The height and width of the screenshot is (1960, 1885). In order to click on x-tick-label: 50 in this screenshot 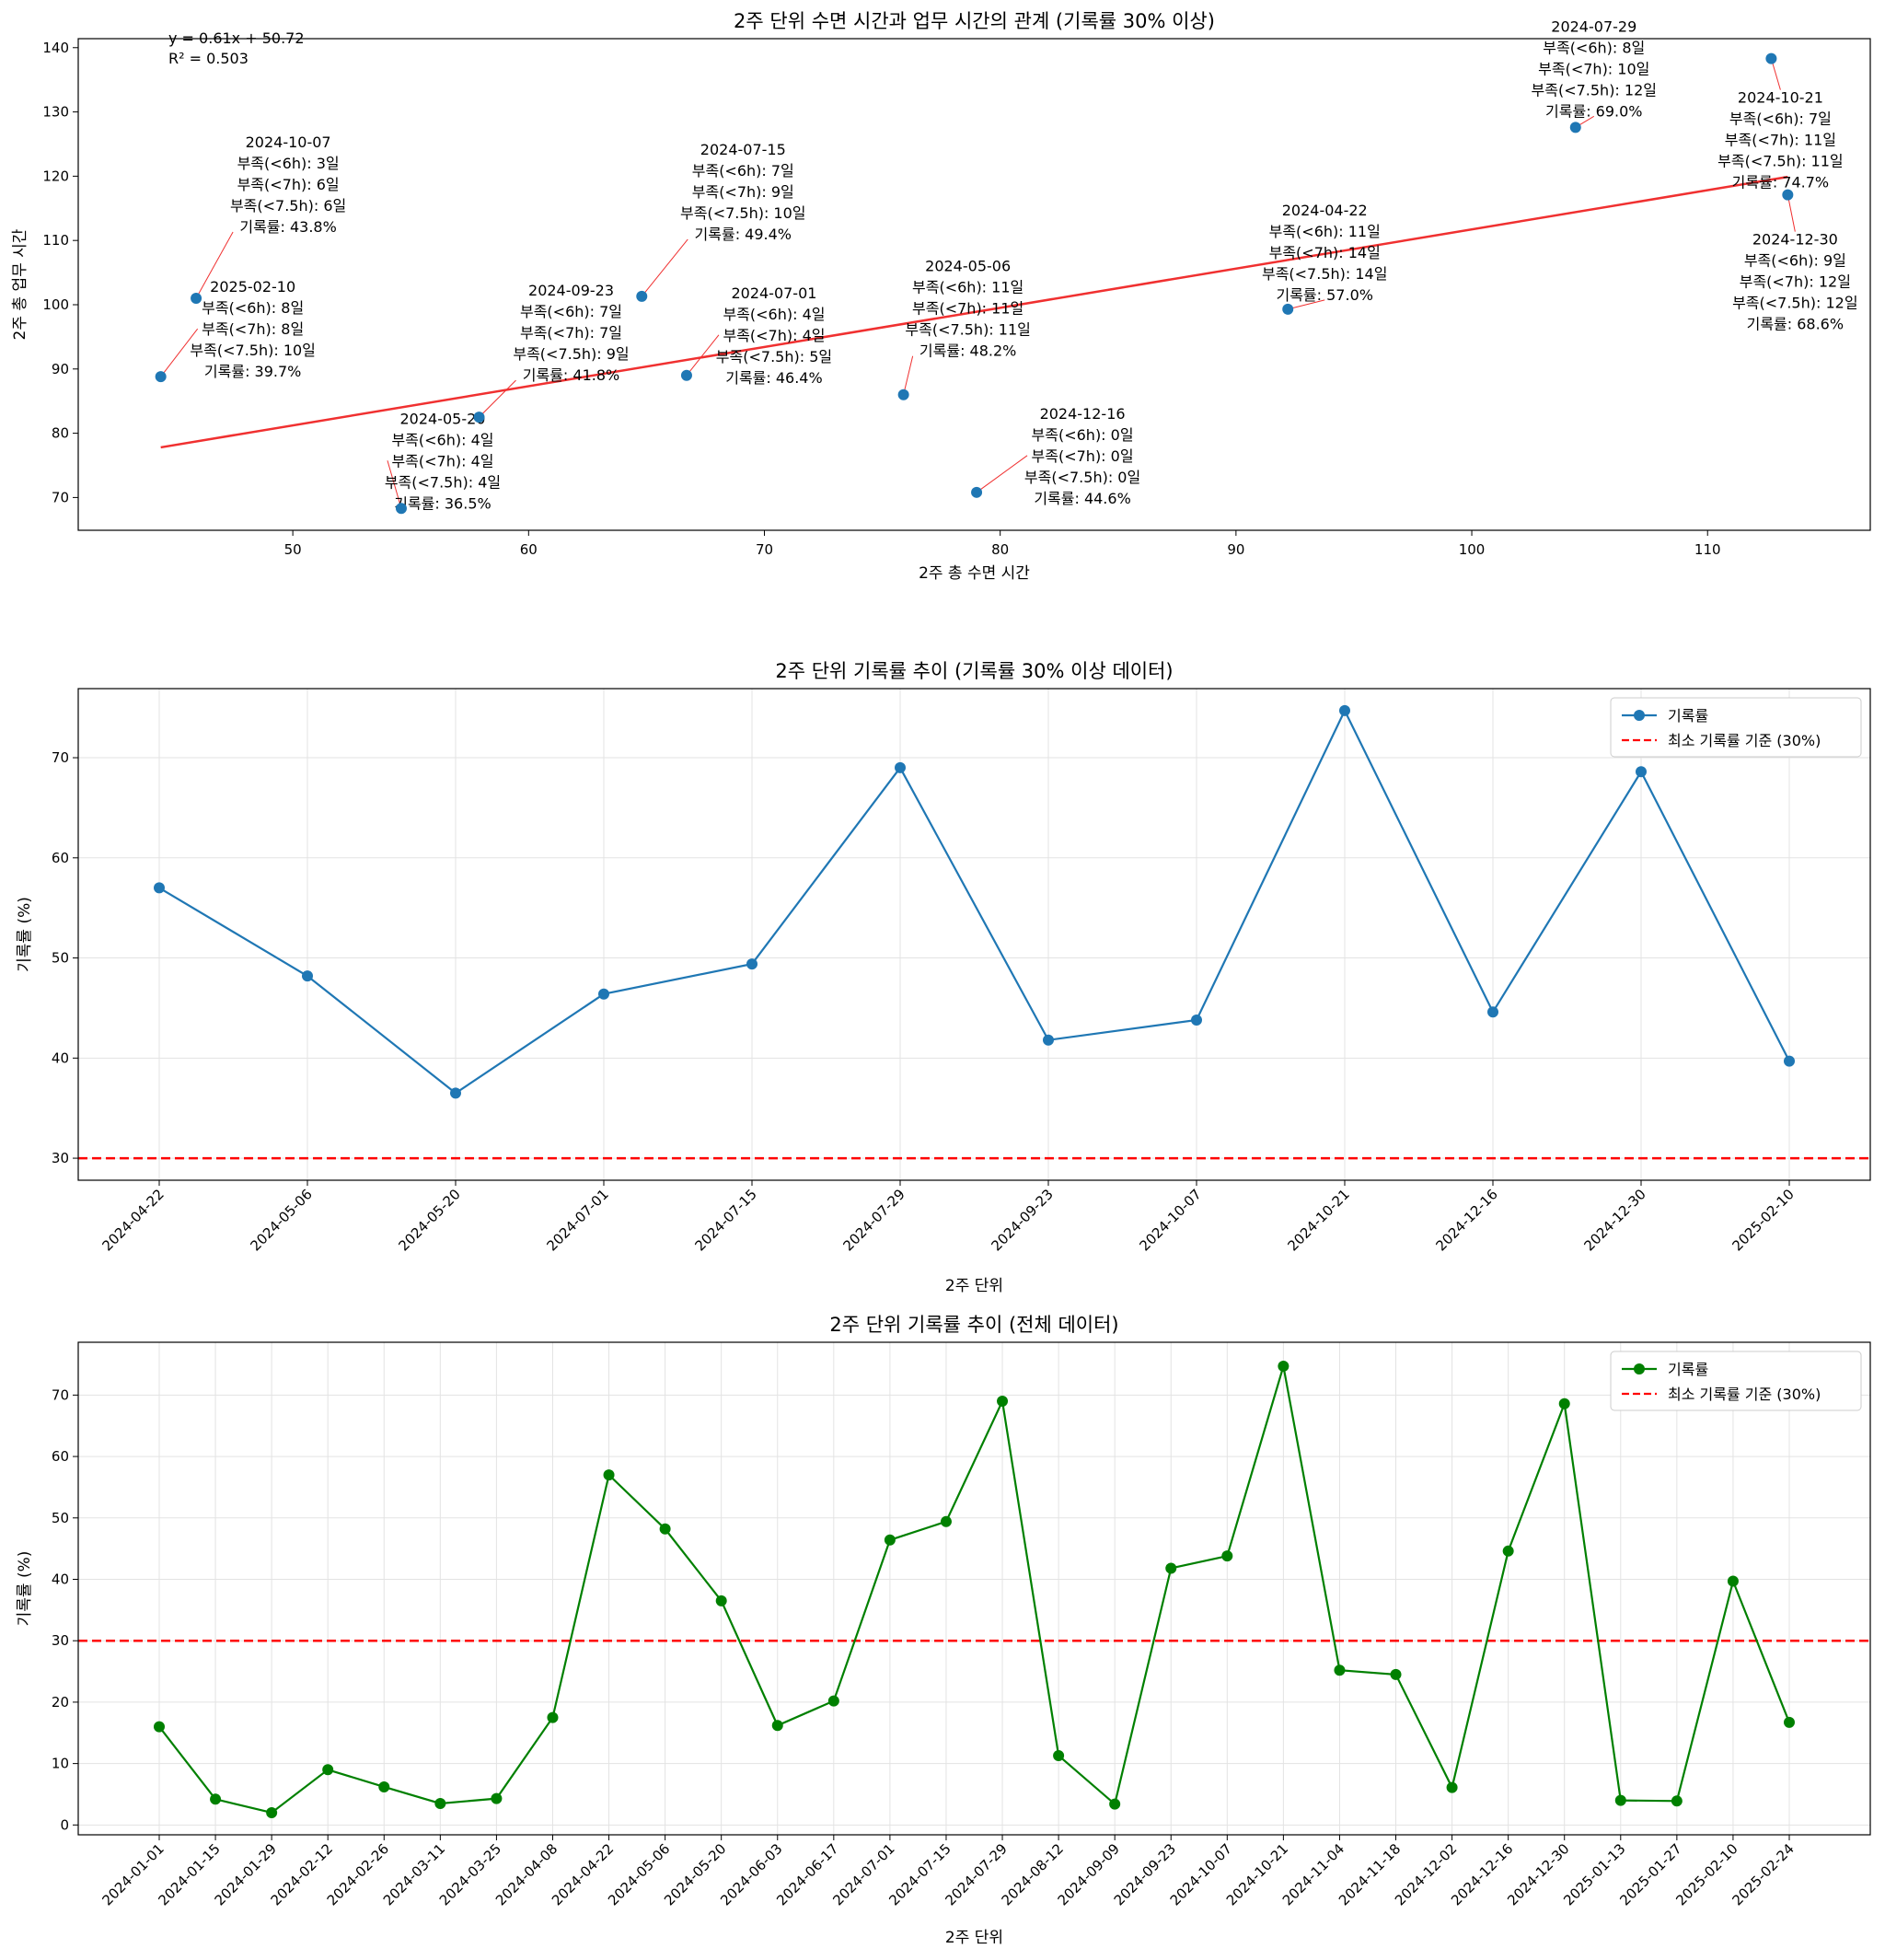, I will do `click(293, 549)`.